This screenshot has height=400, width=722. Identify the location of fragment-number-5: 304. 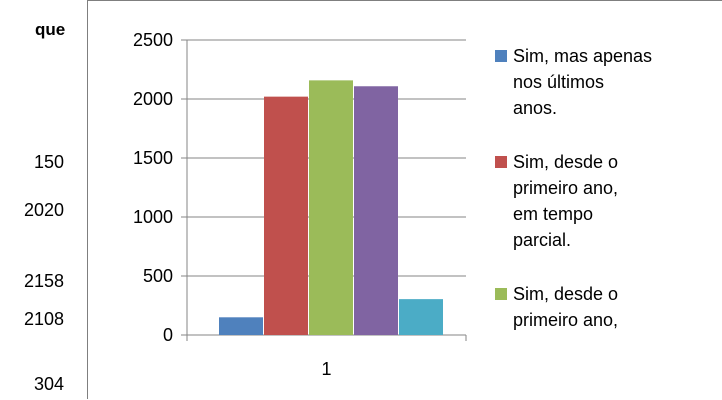
(49, 384).